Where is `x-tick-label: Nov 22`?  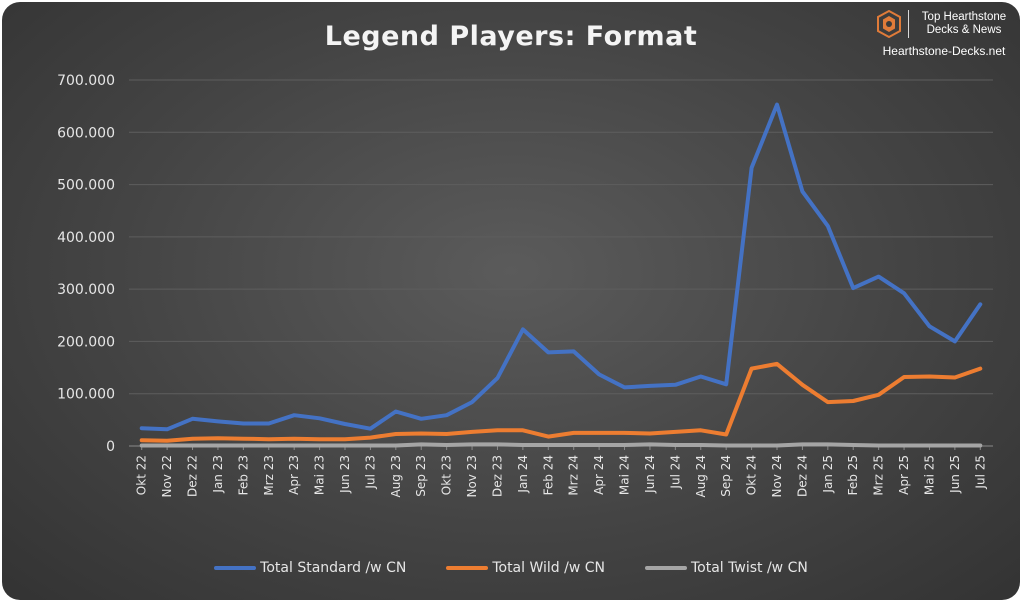
x-tick-label: Nov 22 is located at coordinates (167, 476).